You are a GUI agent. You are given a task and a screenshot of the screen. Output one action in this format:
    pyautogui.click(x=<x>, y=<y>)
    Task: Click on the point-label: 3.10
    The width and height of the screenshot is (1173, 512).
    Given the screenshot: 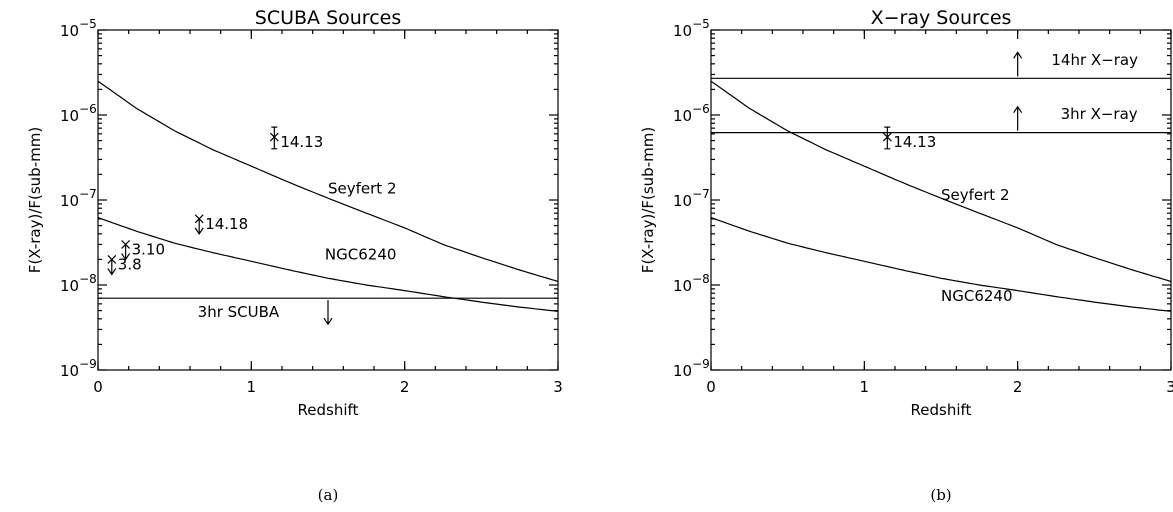 What is the action you would take?
    pyautogui.click(x=148, y=249)
    